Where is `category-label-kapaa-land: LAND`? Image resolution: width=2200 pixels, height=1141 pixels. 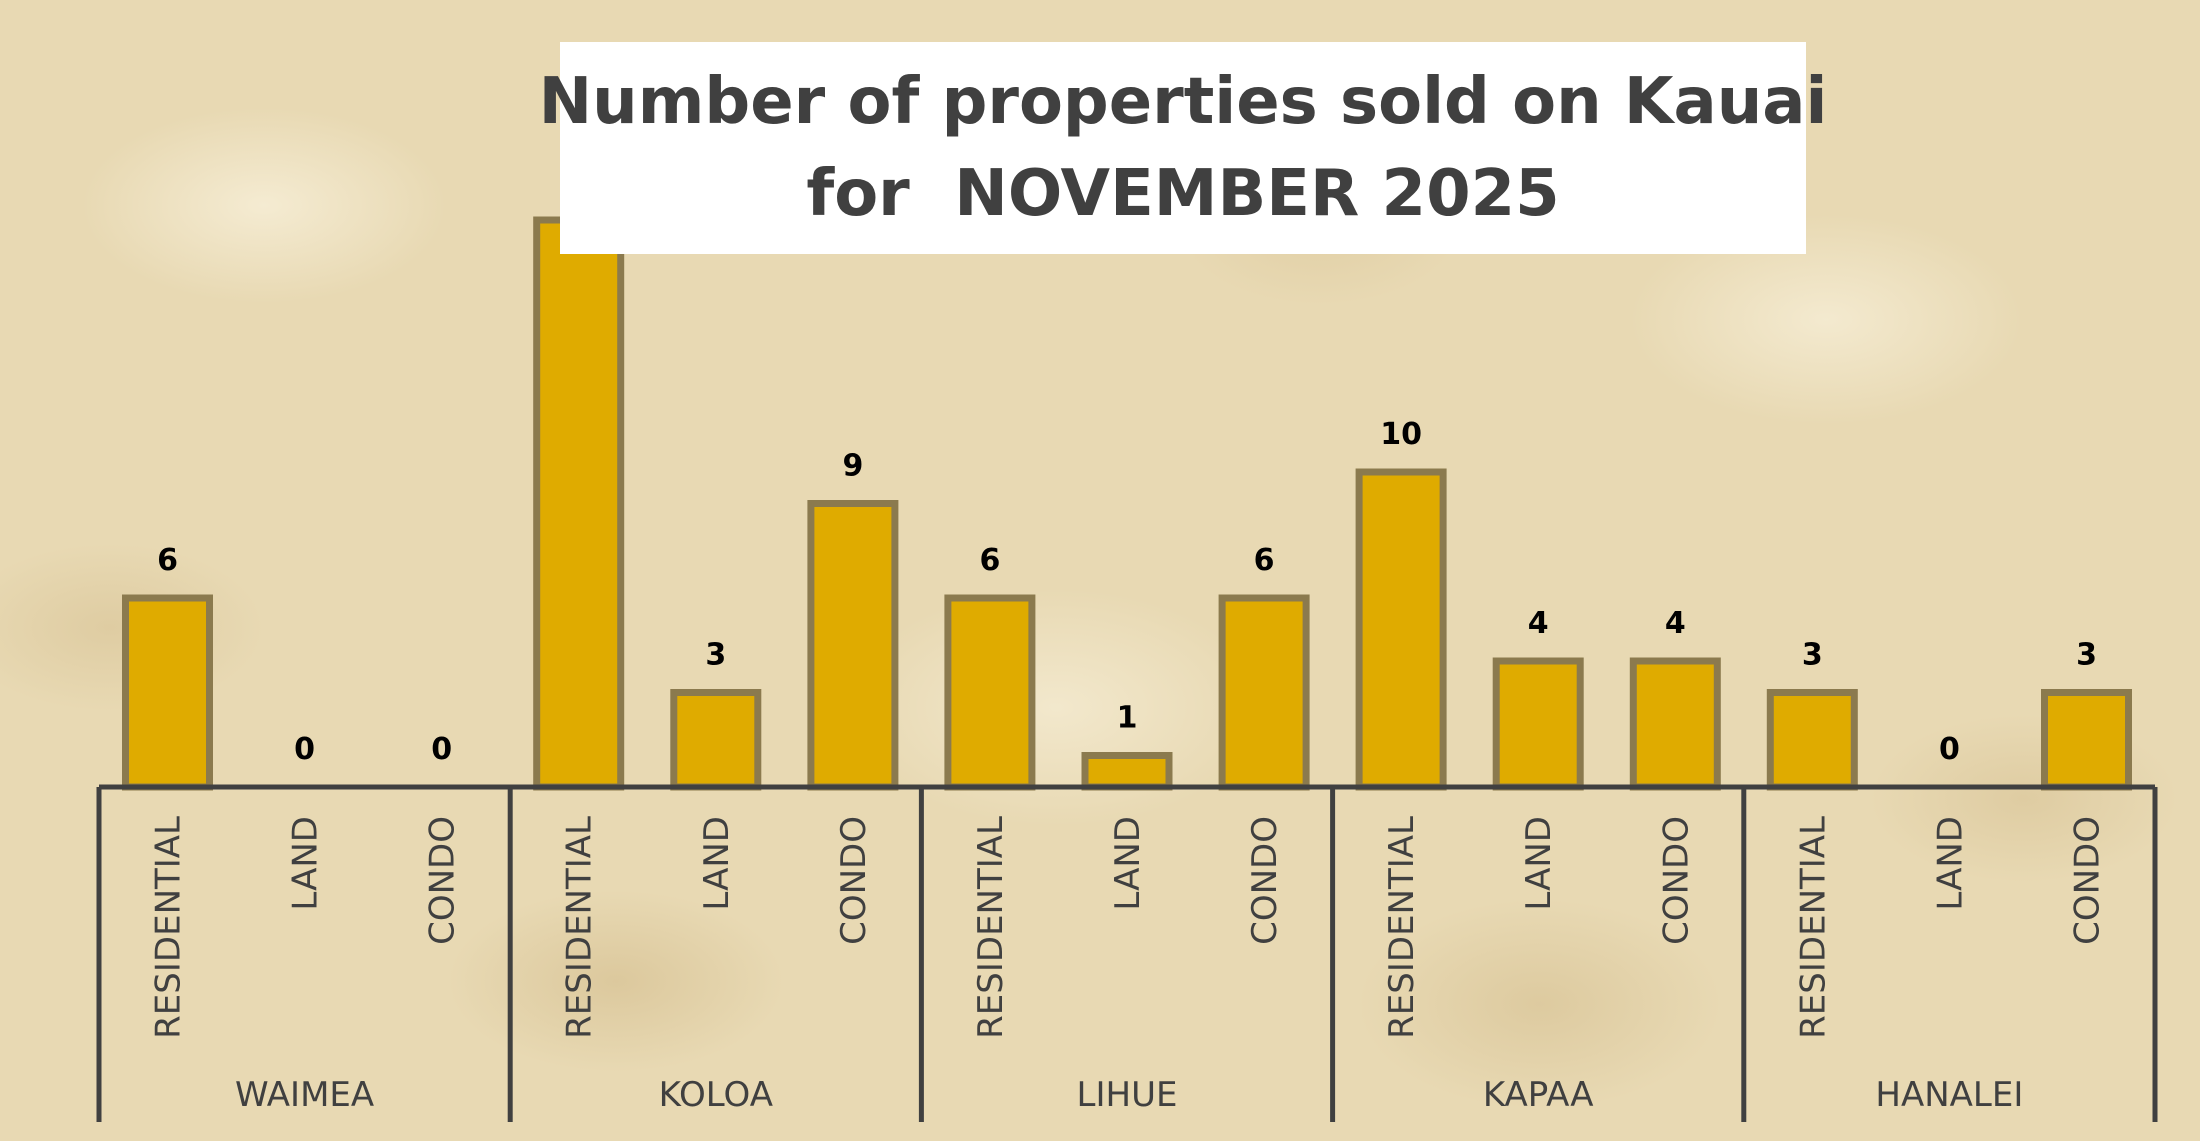 category-label-kapaa-land: LAND is located at coordinates (1539, 863).